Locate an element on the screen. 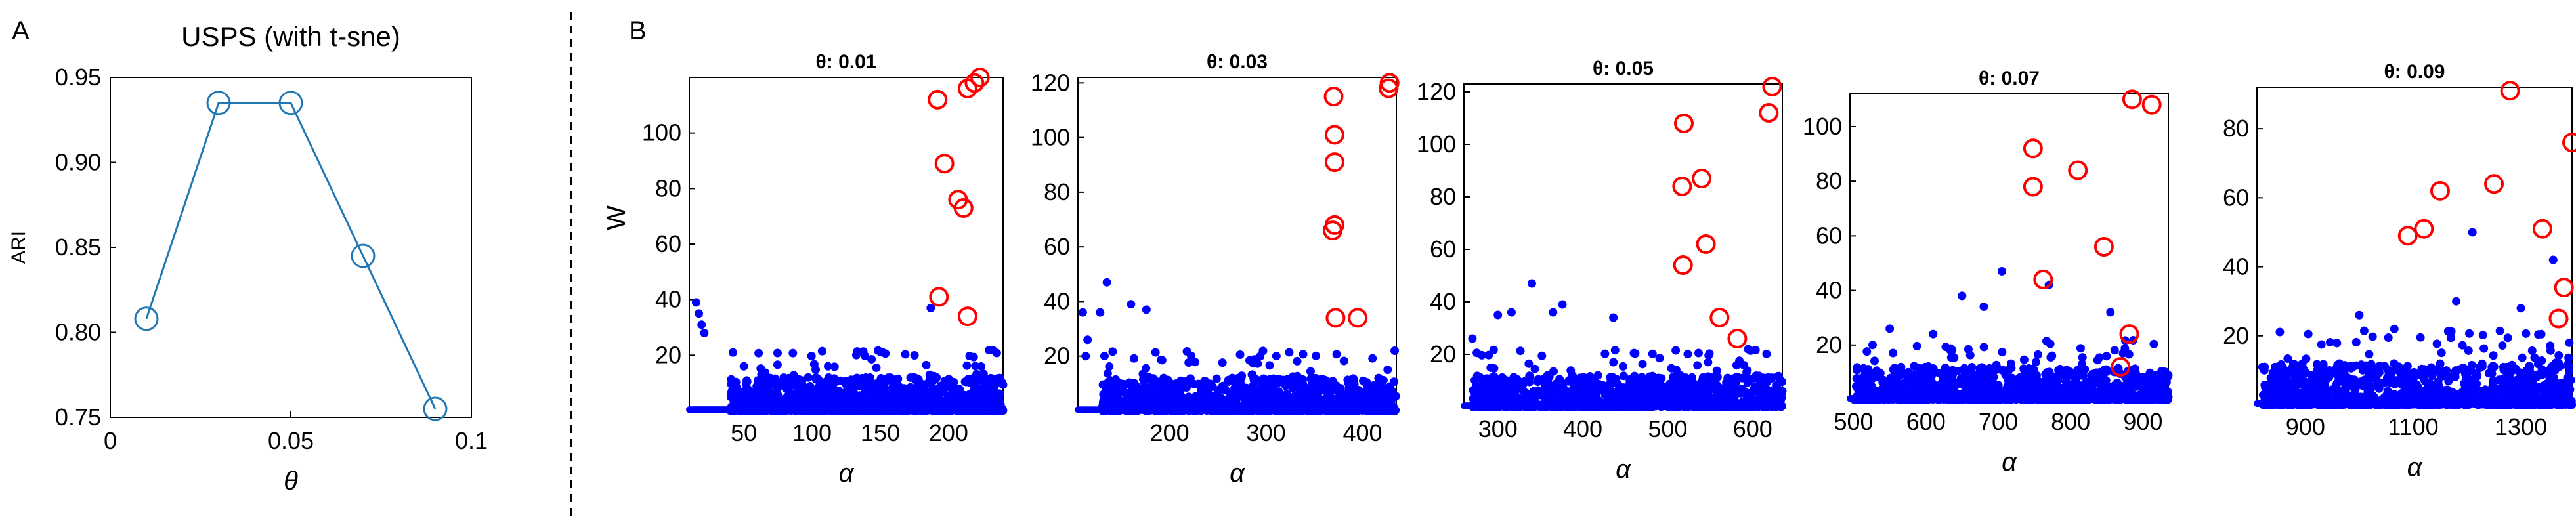  chart-title-b1: θ: 0.01 is located at coordinates (846, 62).